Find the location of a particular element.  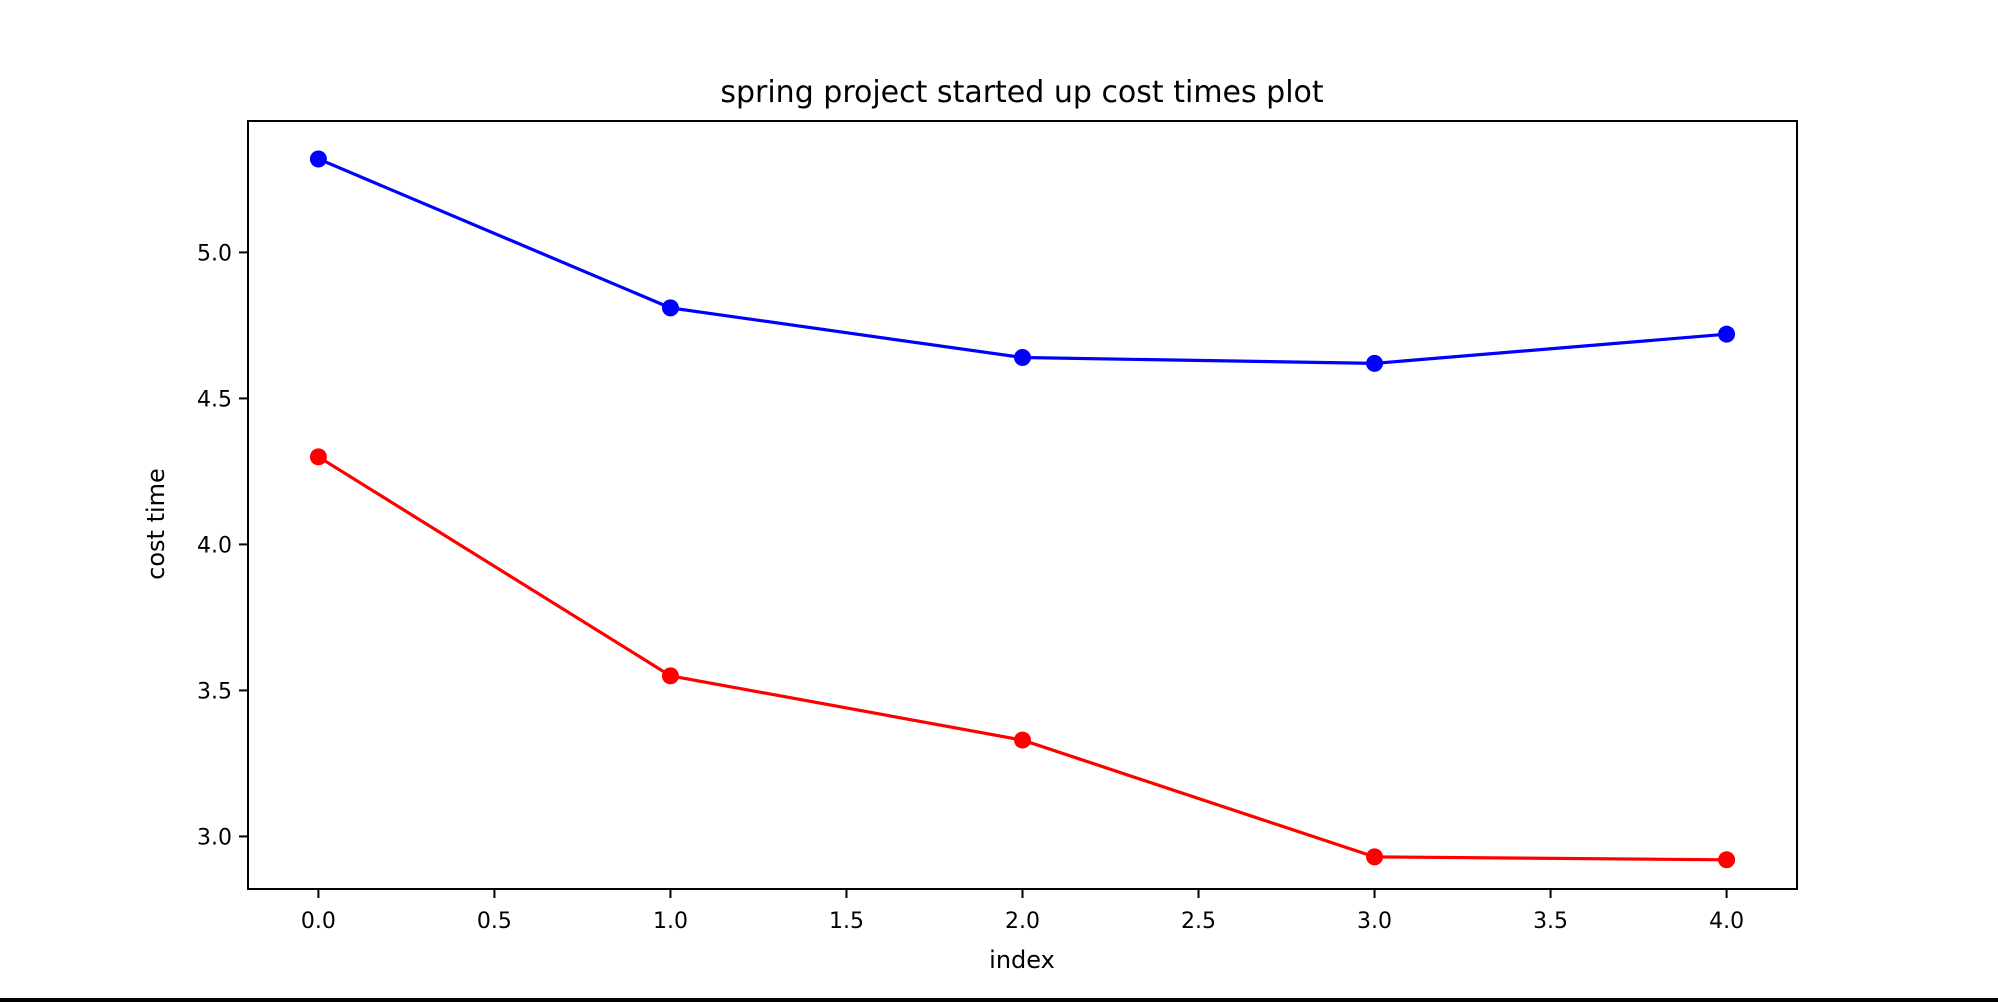

y-tick-label-1: 3.5 is located at coordinates (214, 691).